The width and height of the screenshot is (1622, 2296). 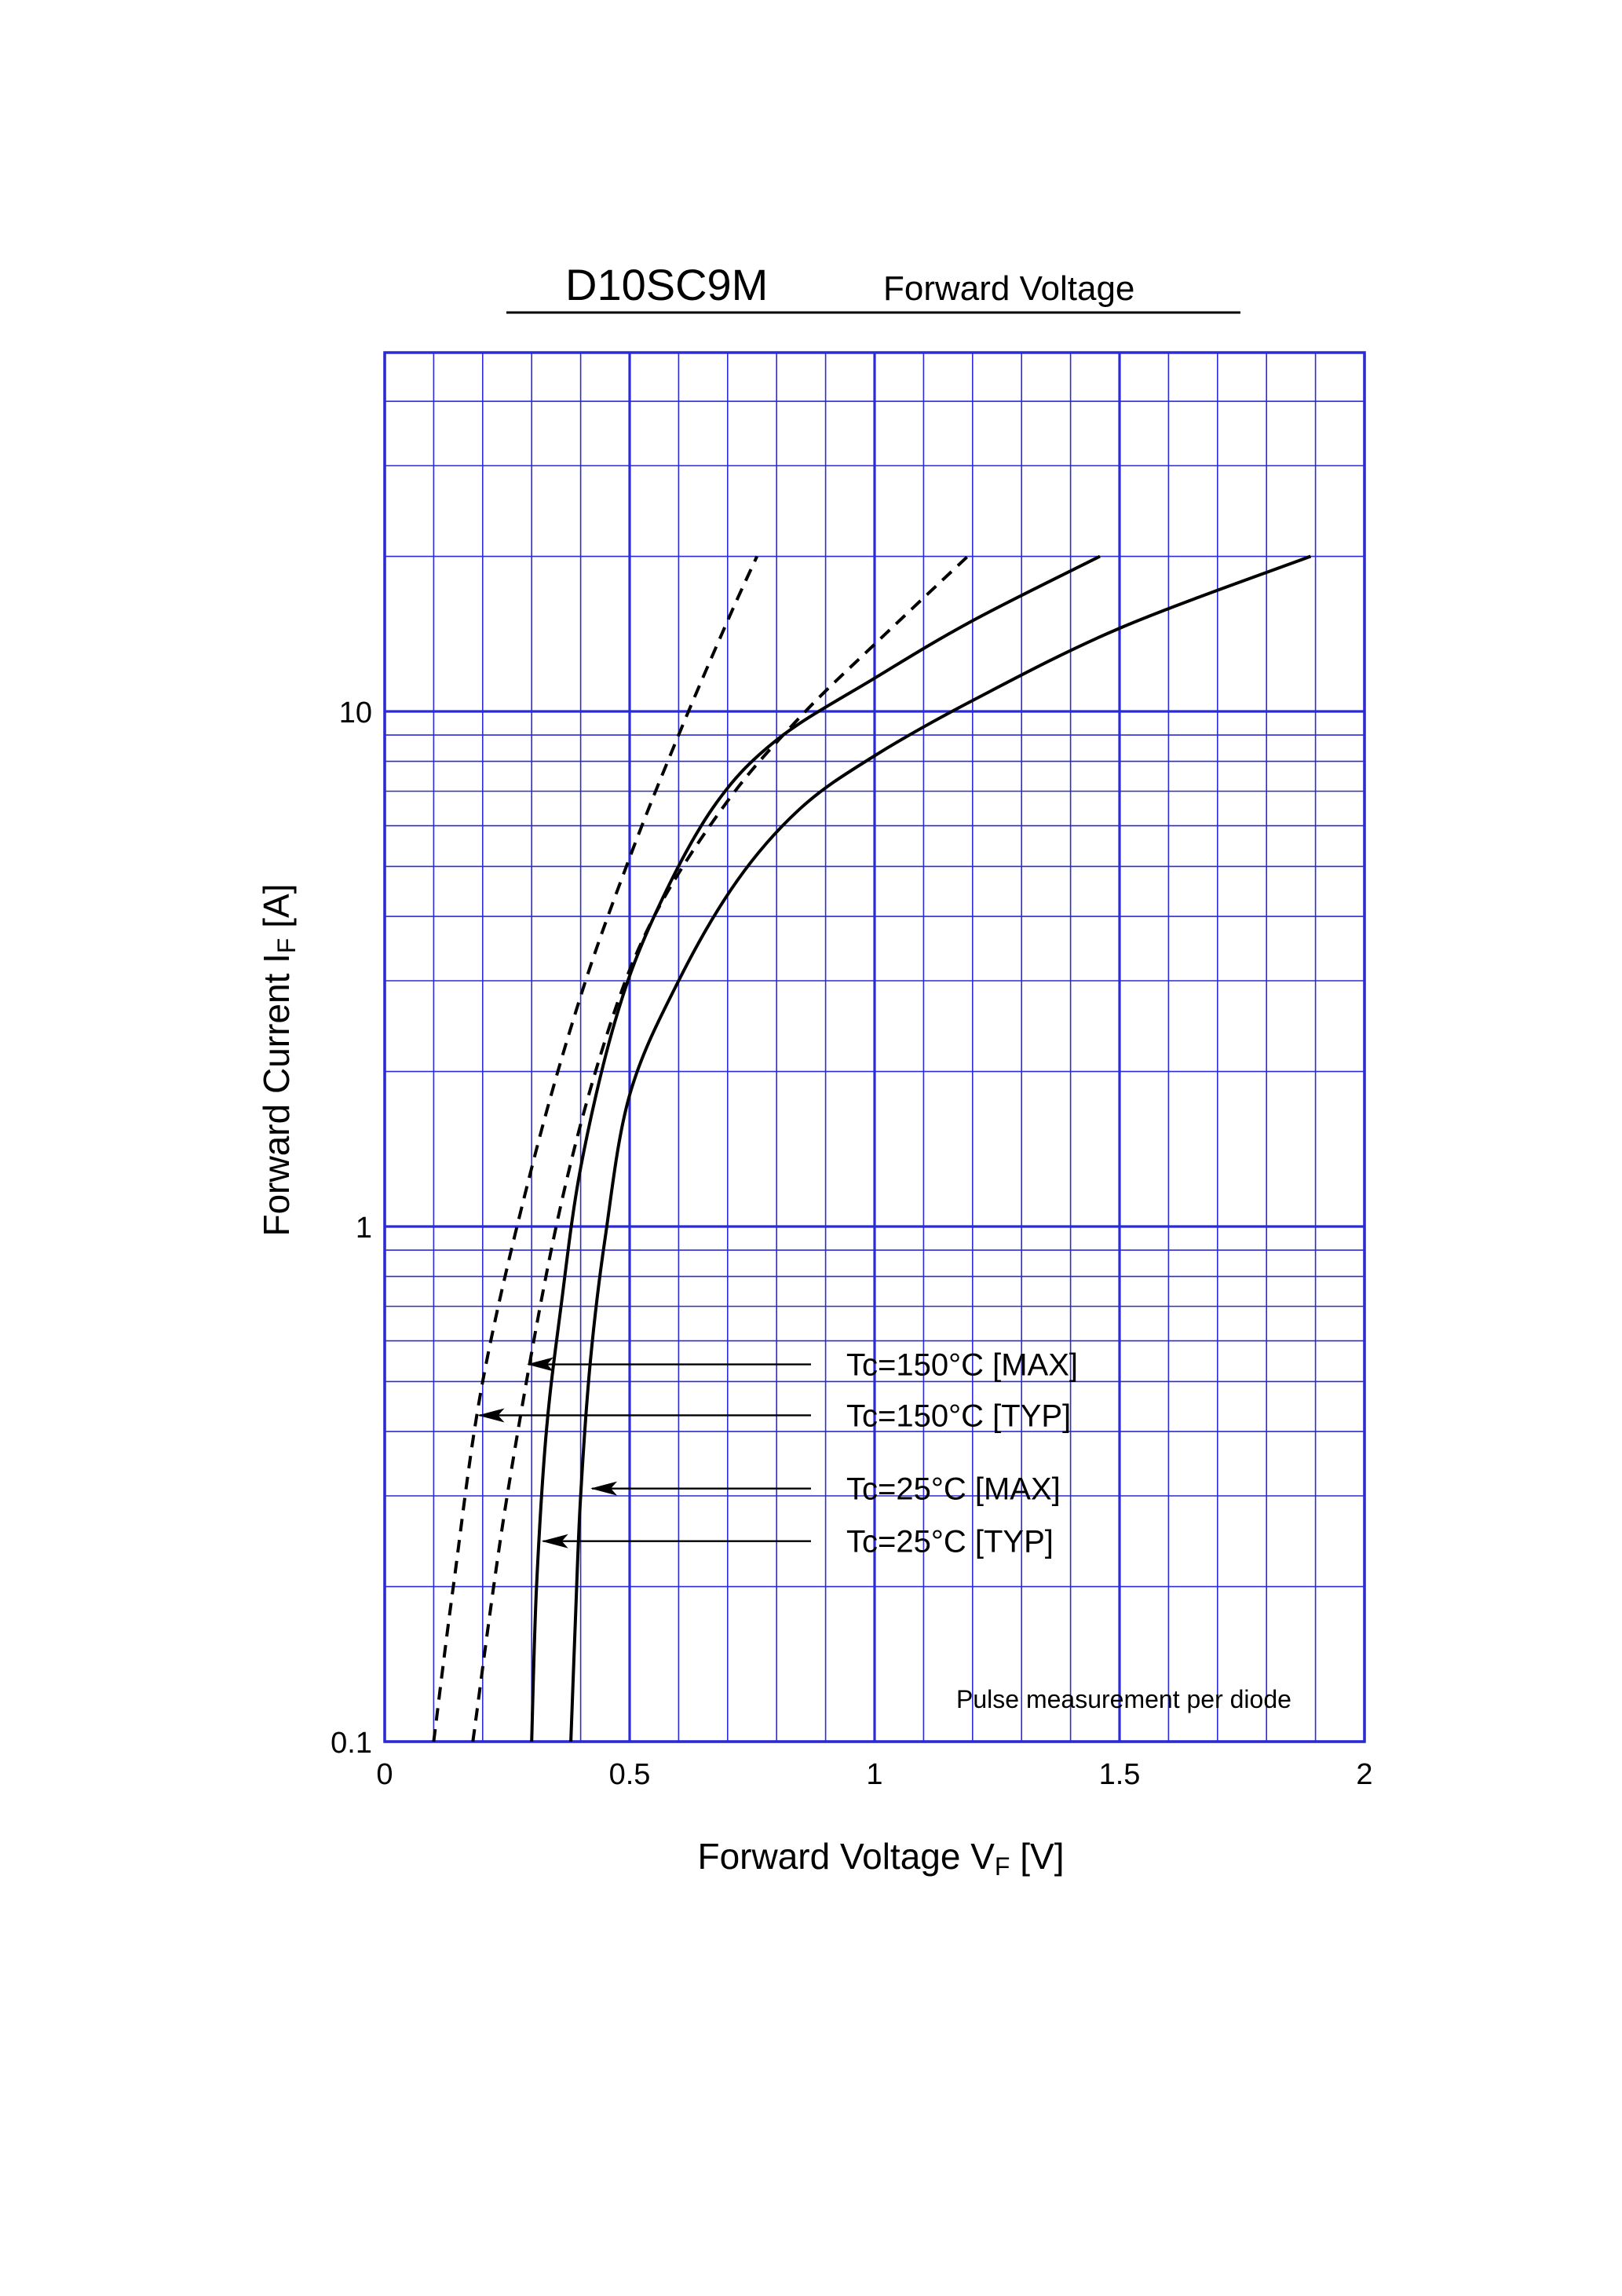 What do you see at coordinates (286, 946) in the screenshot?
I see `y-axis-label-sub: F` at bounding box center [286, 946].